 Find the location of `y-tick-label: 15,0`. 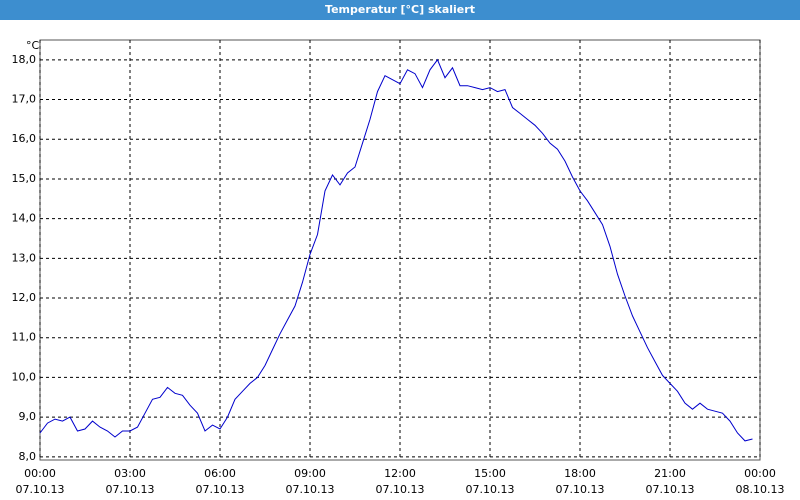

y-tick-label: 15,0 is located at coordinates (24, 178).